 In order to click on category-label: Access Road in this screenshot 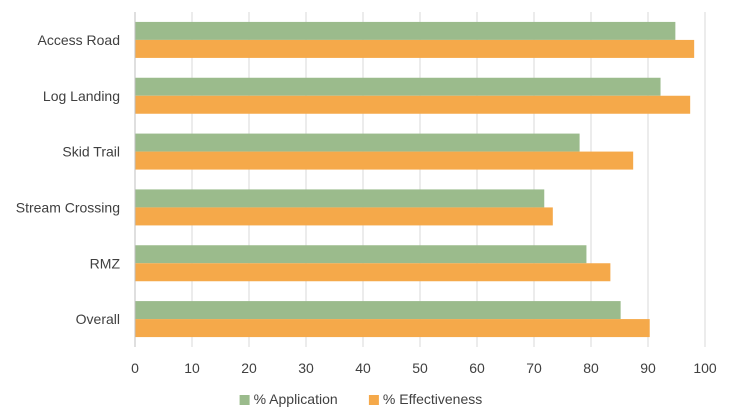, I will do `click(79, 40)`.